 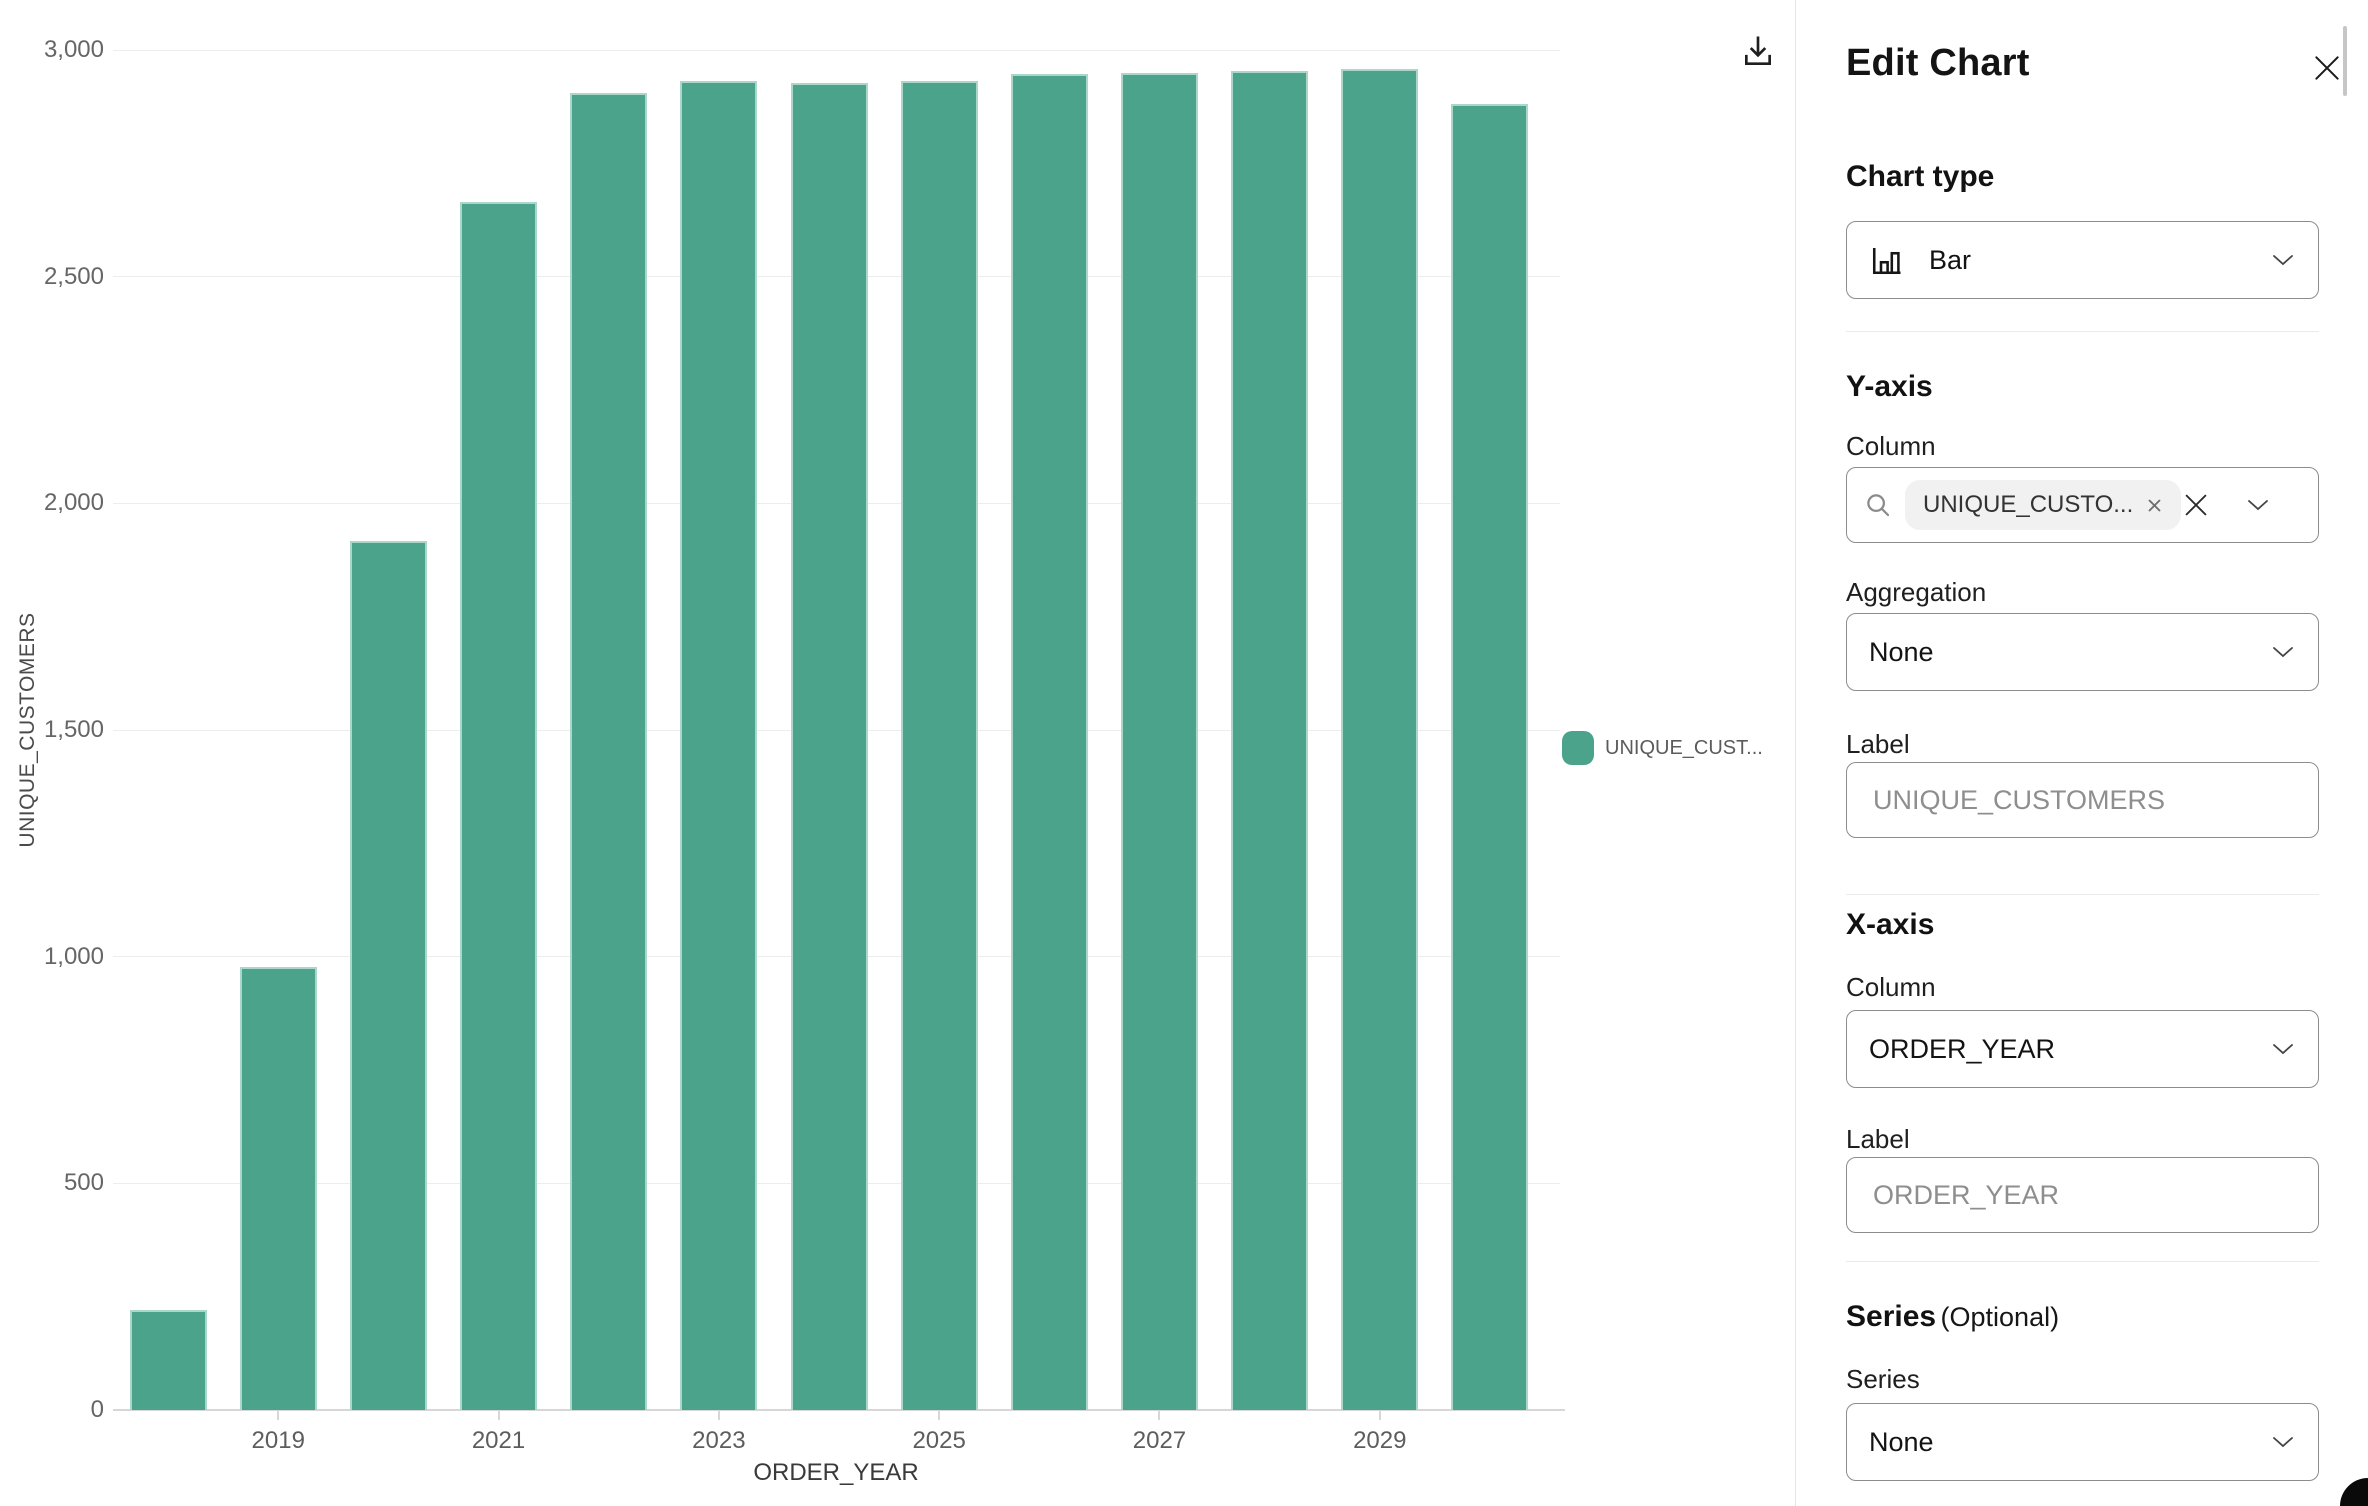 What do you see at coordinates (1887, 260) in the screenshot?
I see `bar-chart-type-icon` at bounding box center [1887, 260].